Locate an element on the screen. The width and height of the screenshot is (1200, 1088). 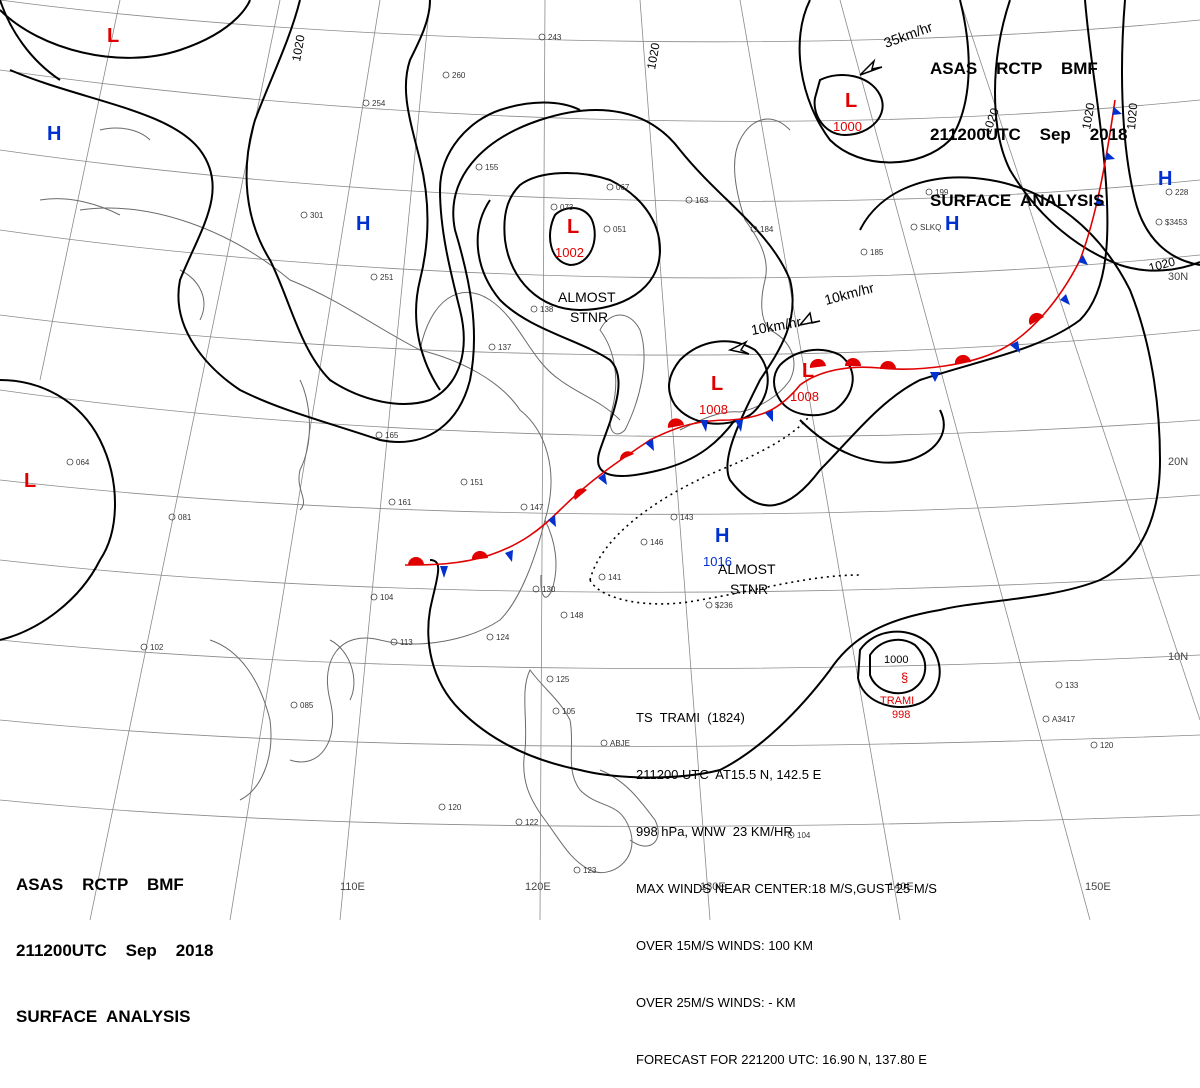
footer-line-1: ASAS RCTP BMF is located at coordinates (100, 884).